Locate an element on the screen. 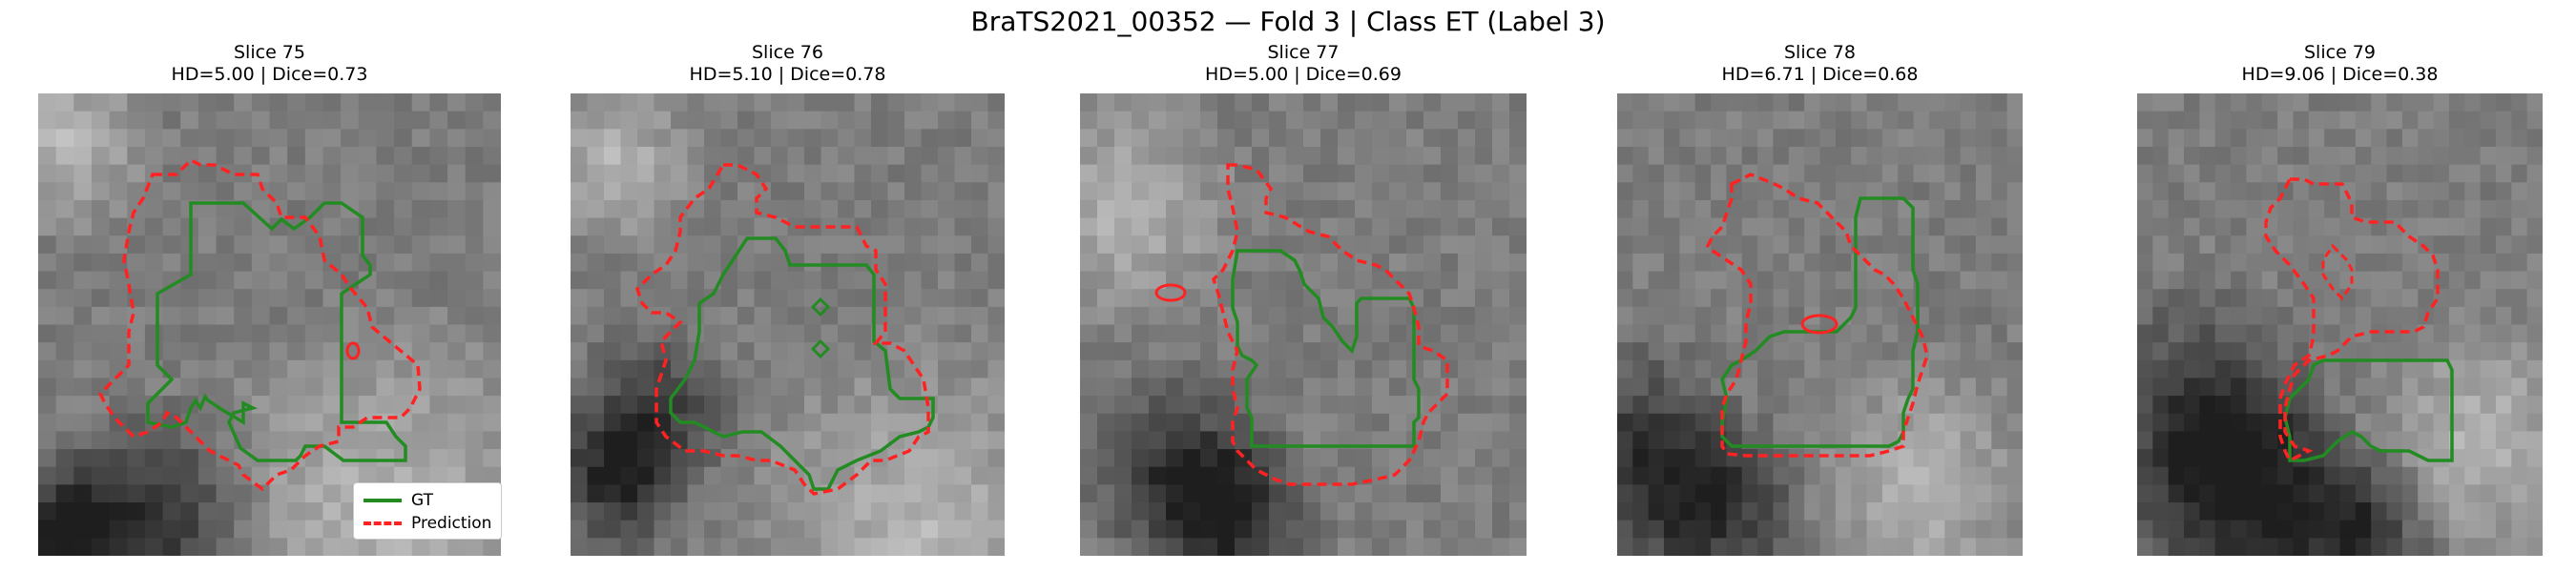 The image size is (2576, 572). panel-slice-label: Slice 78 is located at coordinates (1820, 53).